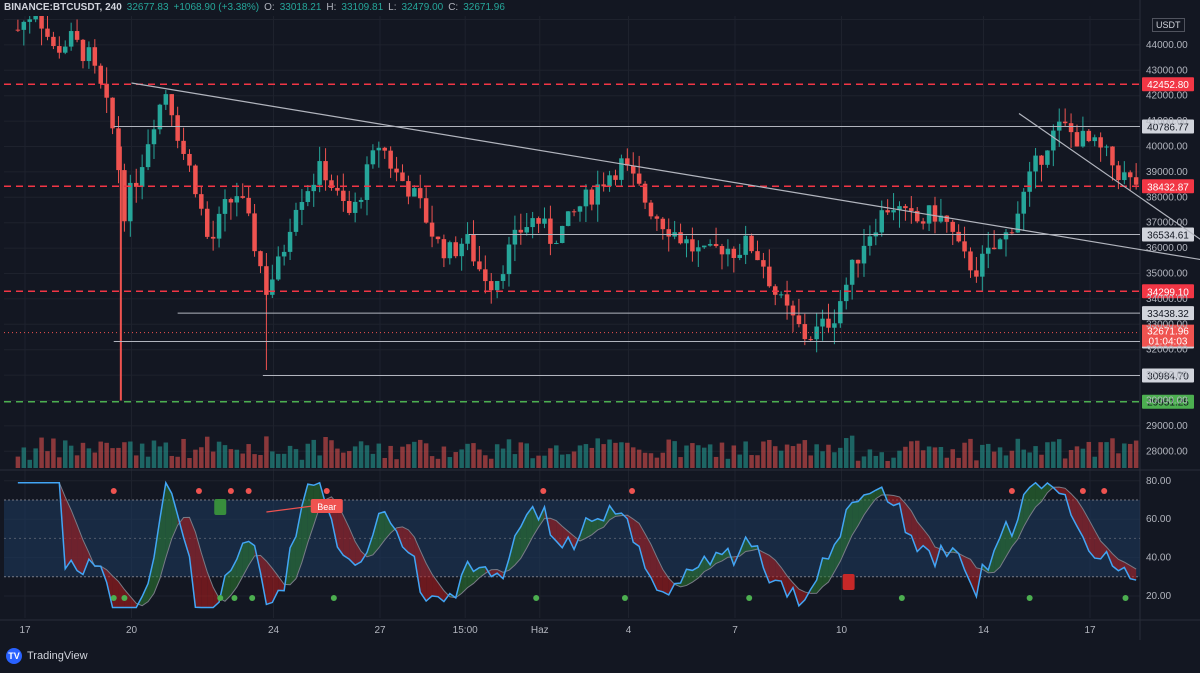 The height and width of the screenshot is (673, 1200). I want to click on brand: TV TradingView, so click(47, 656).